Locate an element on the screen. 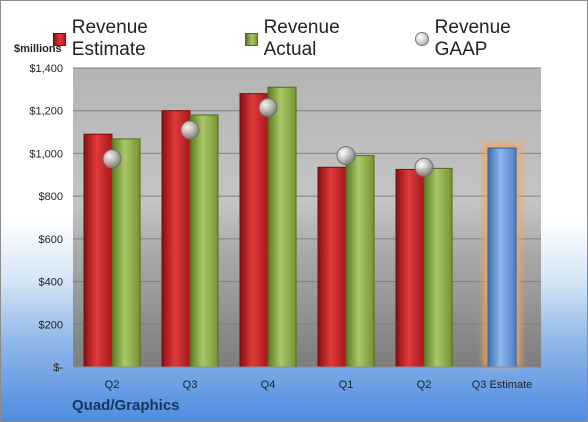 The image size is (588, 422). y-axis-units-label: $millions is located at coordinates (38, 49).